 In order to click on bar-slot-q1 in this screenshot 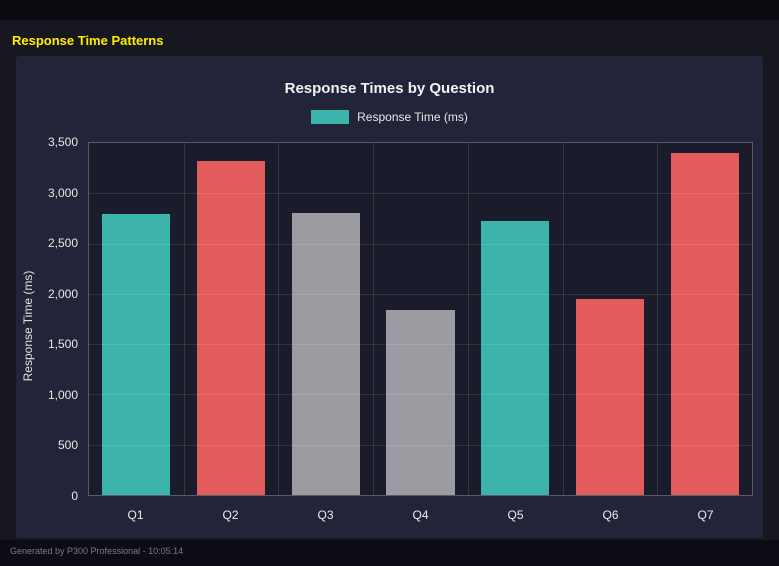, I will do `click(136, 319)`.